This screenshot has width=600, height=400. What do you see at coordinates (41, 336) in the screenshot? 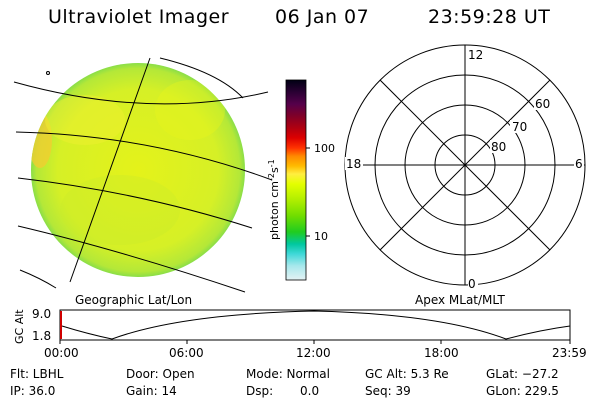
I see `altitude-y-bottom: 1.8` at bounding box center [41, 336].